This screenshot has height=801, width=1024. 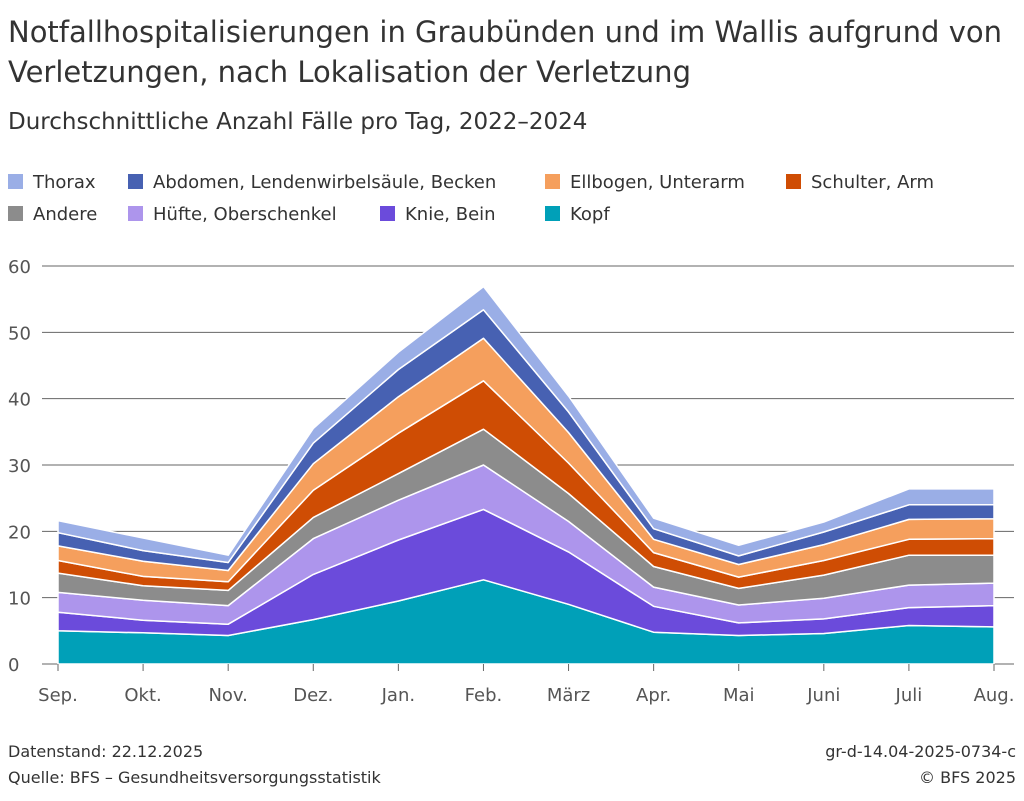 I want to click on legend-swatch-abdomen, so click(x=135, y=181).